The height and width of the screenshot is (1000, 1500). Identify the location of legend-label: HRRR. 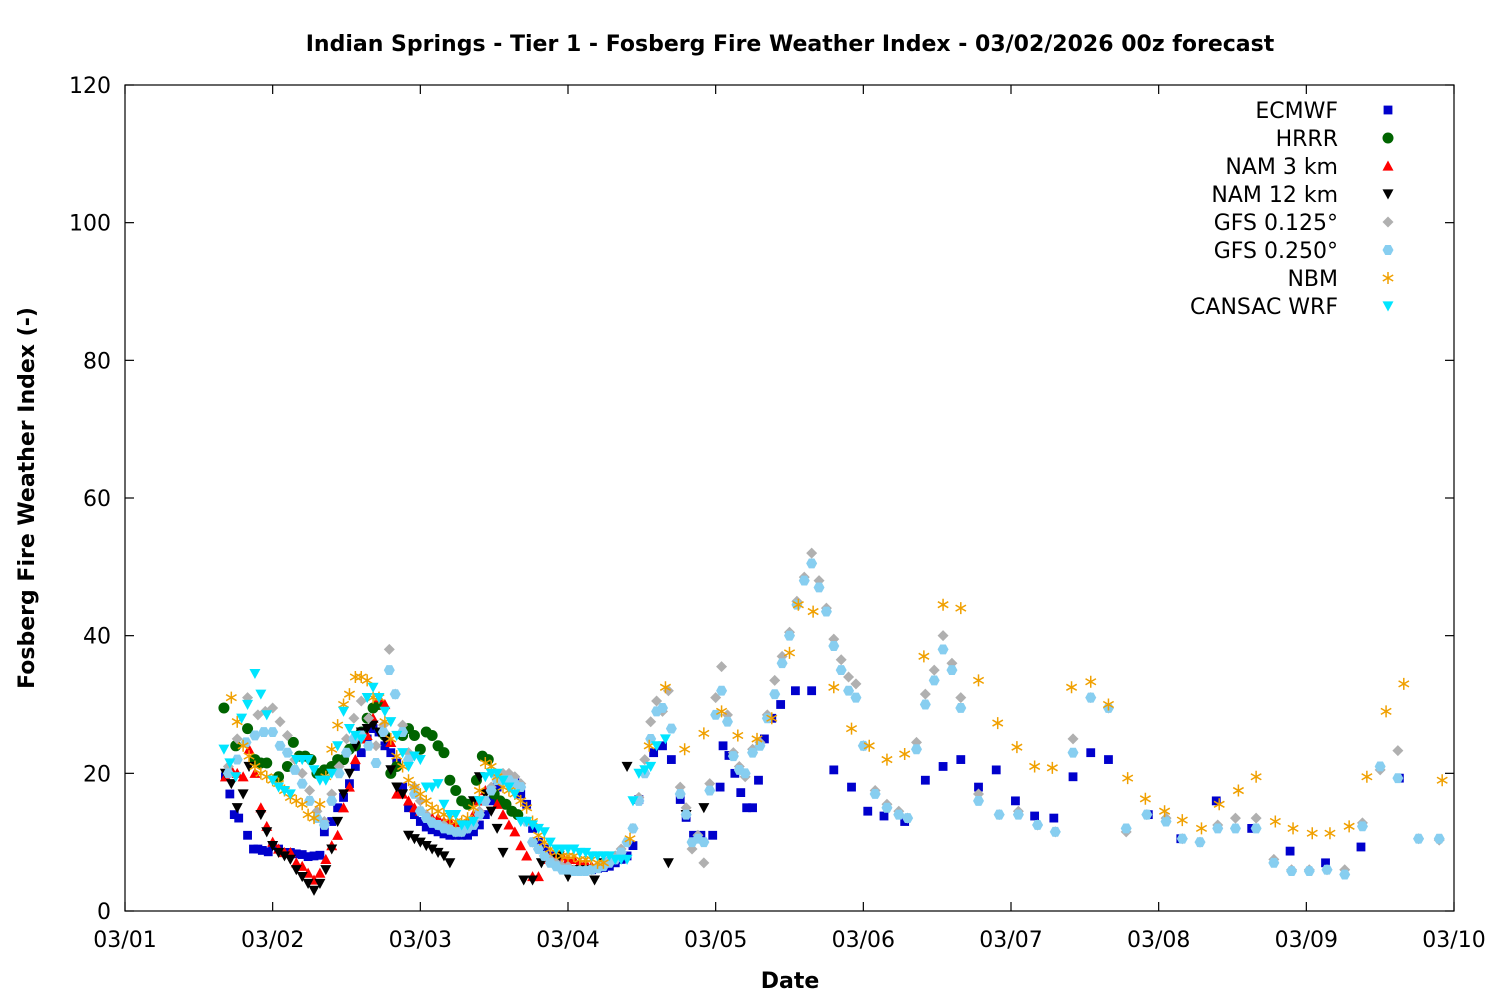
(1307, 139).